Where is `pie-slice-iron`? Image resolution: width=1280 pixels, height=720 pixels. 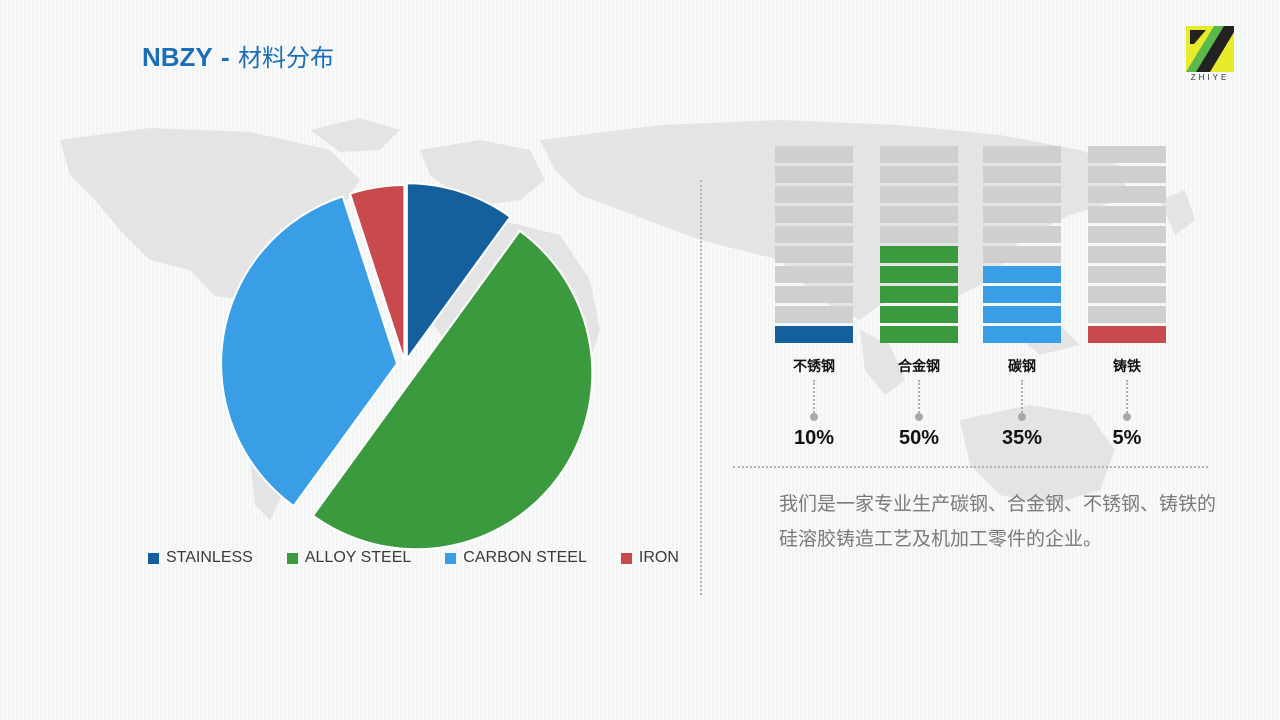 pie-slice-iron is located at coordinates (377, 273).